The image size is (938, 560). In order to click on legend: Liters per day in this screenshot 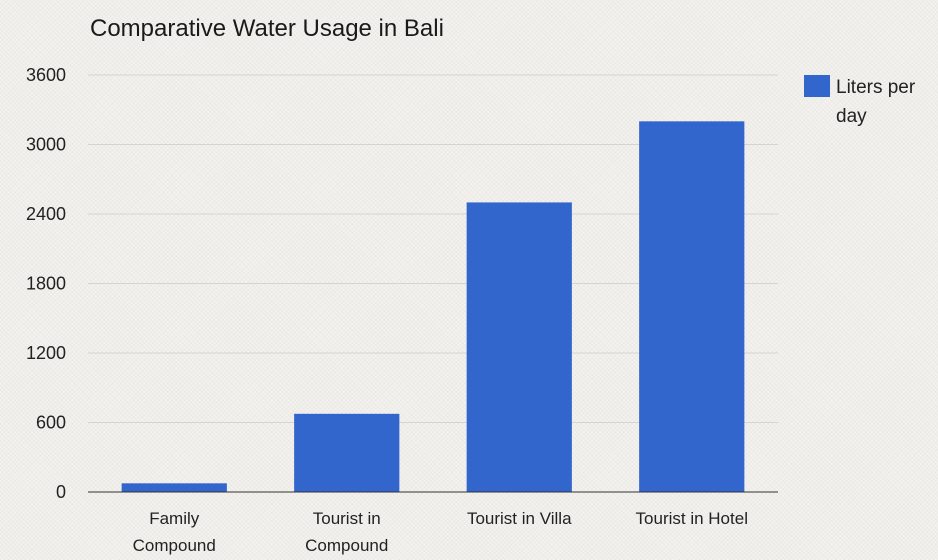, I will do `click(860, 101)`.